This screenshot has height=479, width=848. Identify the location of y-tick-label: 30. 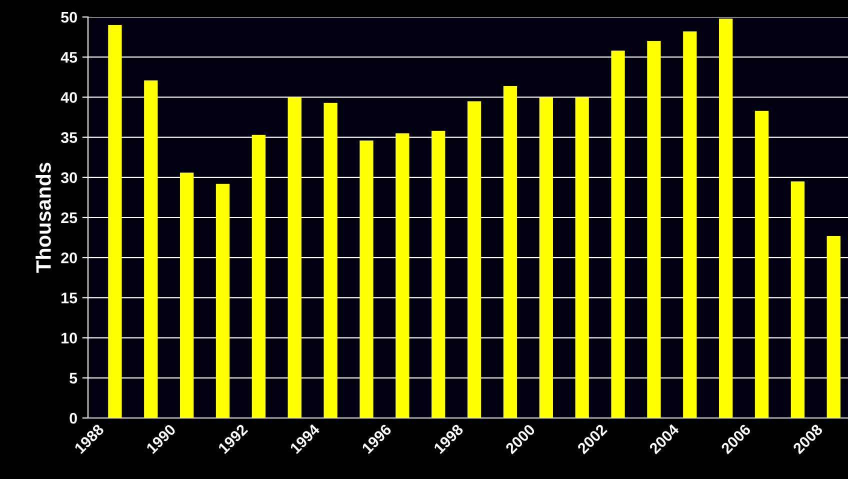
(68, 178).